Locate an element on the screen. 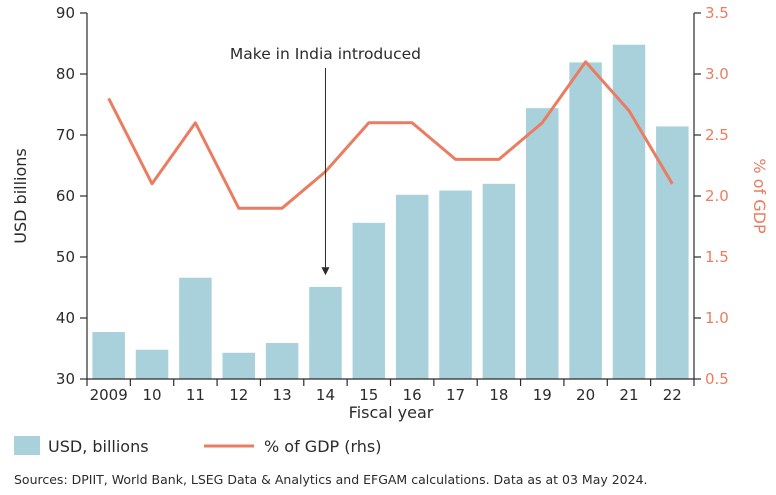 This screenshot has height=495, width=776. right-tick-label: 1.0 is located at coordinates (717, 318).